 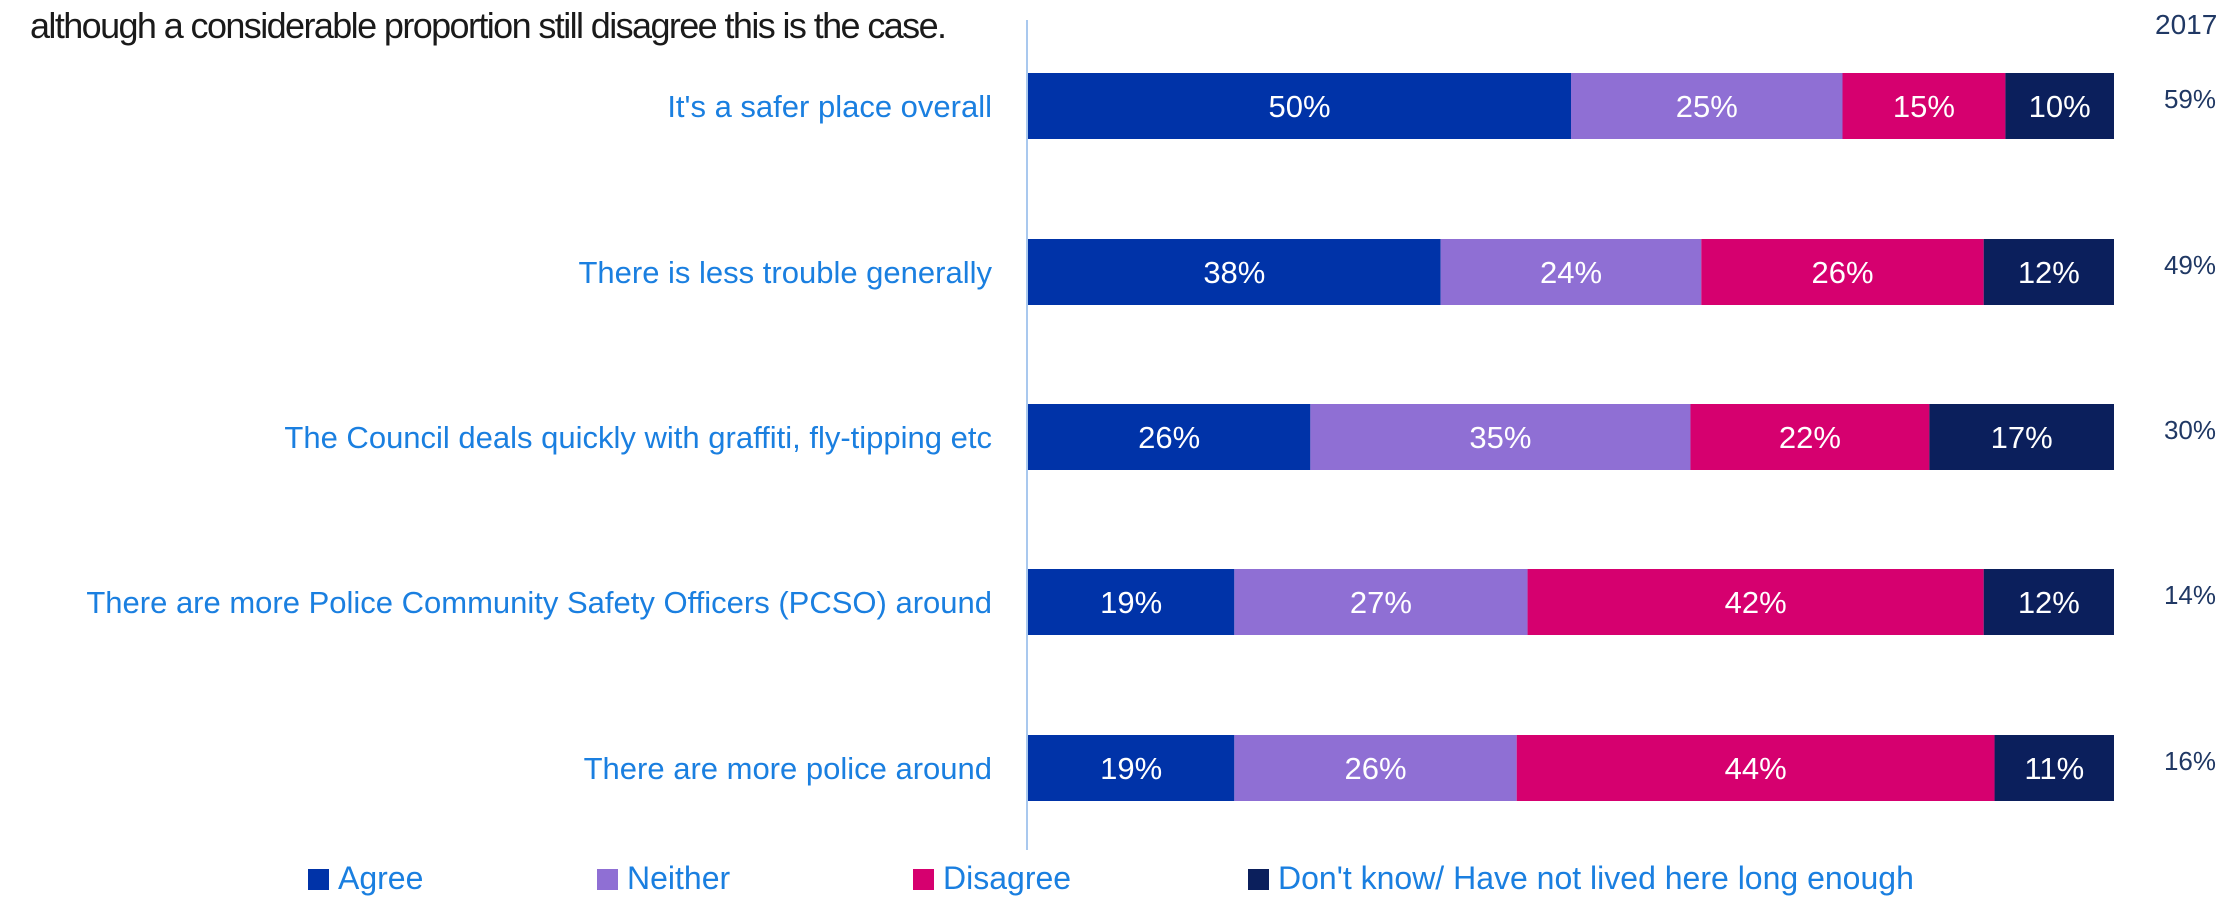 I want to click on bar-value-label: 27%, so click(x=1381, y=602).